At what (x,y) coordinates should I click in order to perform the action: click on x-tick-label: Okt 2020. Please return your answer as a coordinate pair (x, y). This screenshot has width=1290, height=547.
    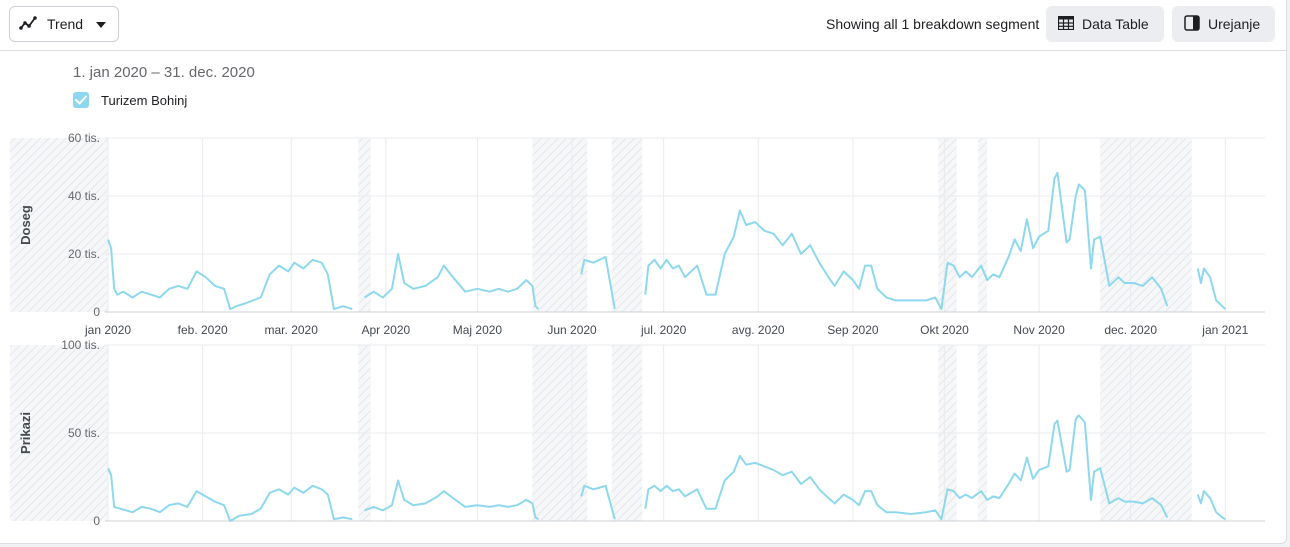
    Looking at the image, I should click on (944, 330).